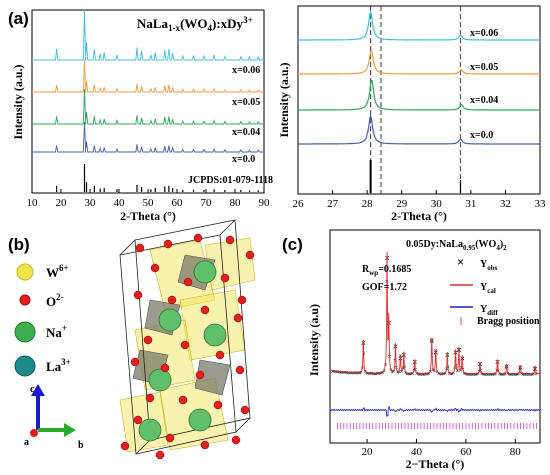 The height and width of the screenshot is (475, 550). What do you see at coordinates (489, 265) in the screenshot?
I see `legend-yobs-label: Yobs` at bounding box center [489, 265].